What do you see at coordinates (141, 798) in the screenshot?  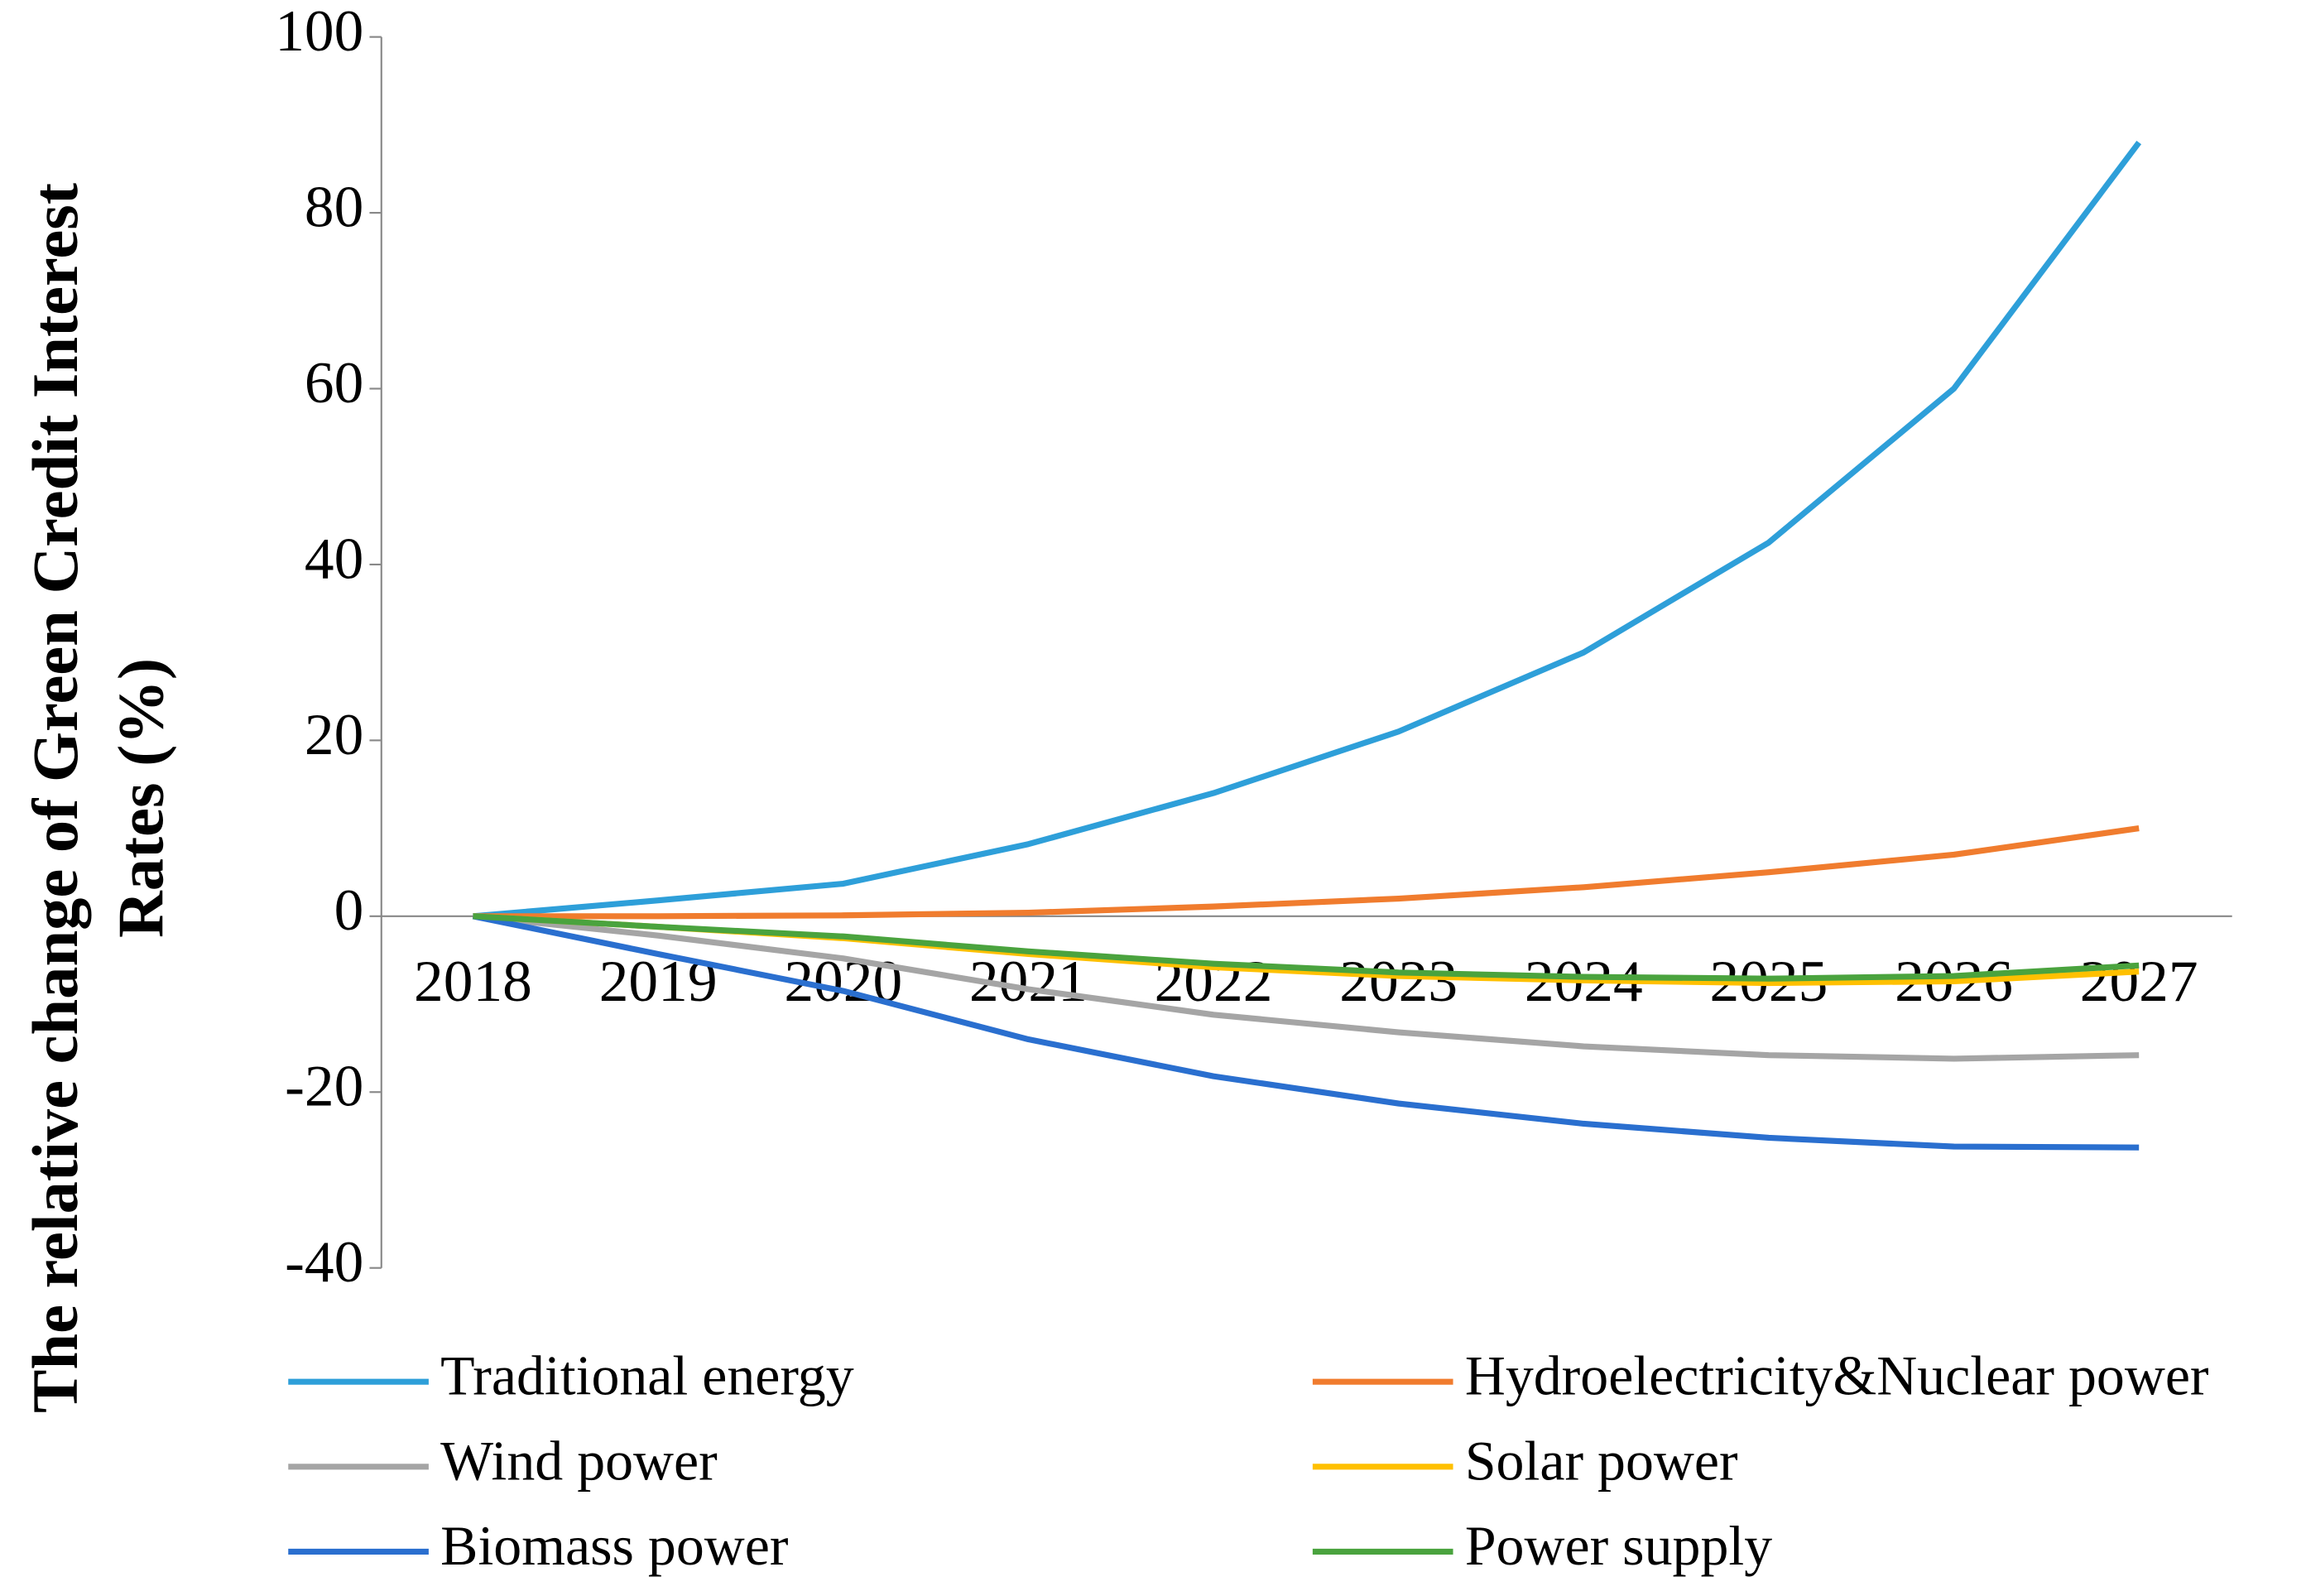 I see `y-axis-title-line: Rates (%)` at bounding box center [141, 798].